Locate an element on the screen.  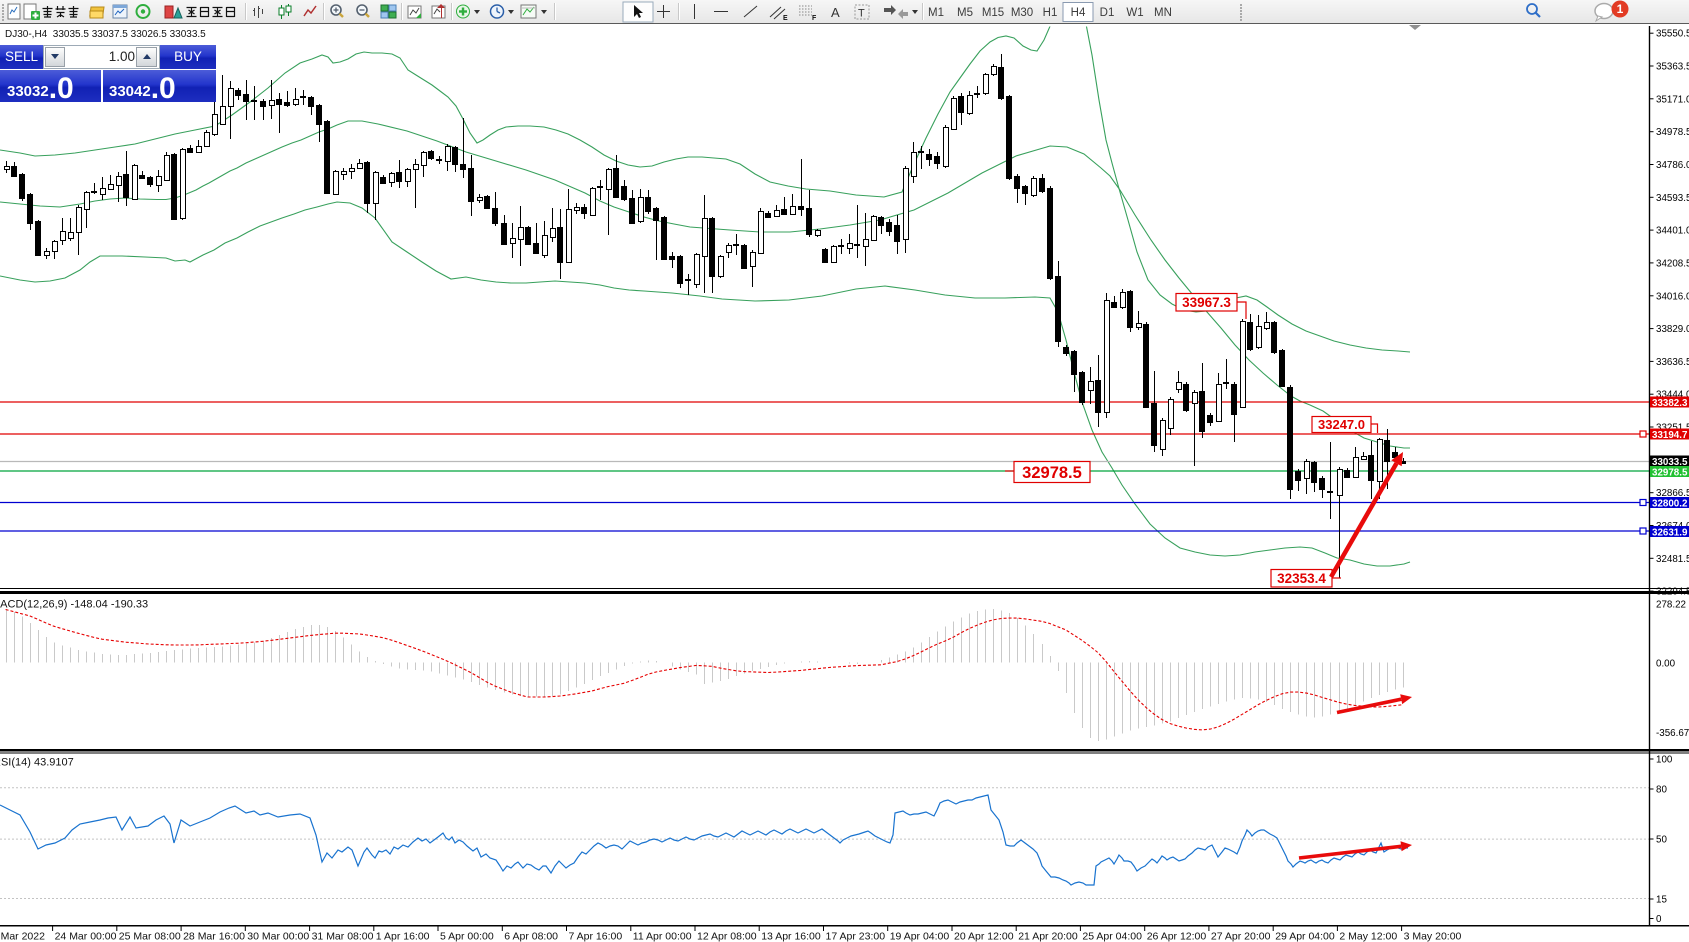
svg-text: 7 Apr 16:00 is located at coordinates (596, 936).